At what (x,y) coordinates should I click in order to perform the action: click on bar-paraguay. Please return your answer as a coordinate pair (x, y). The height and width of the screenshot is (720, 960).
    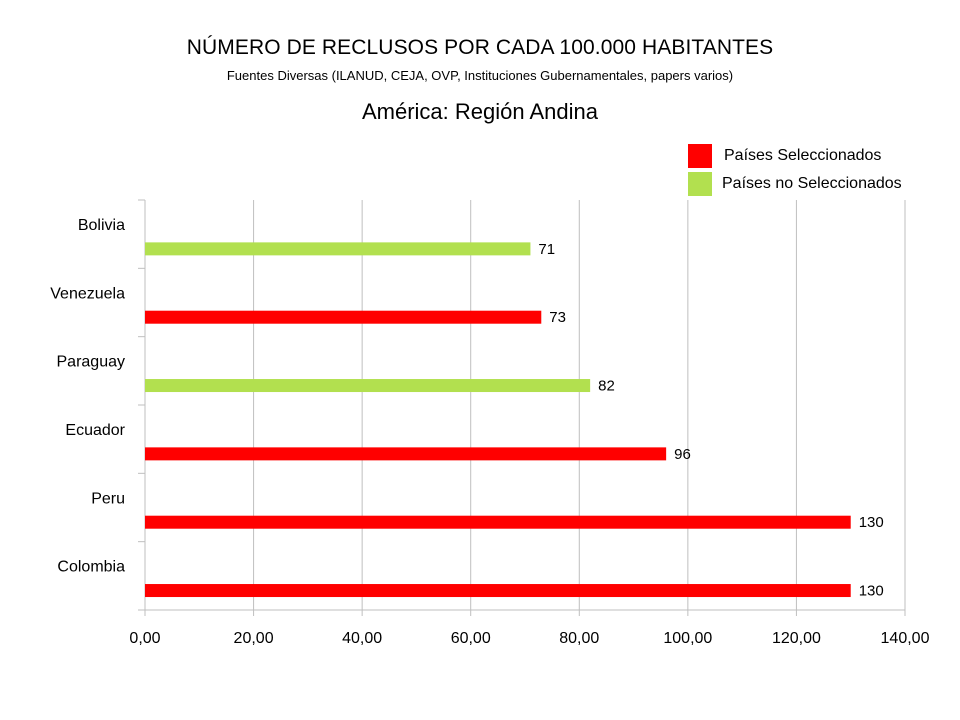
    Looking at the image, I should click on (368, 386).